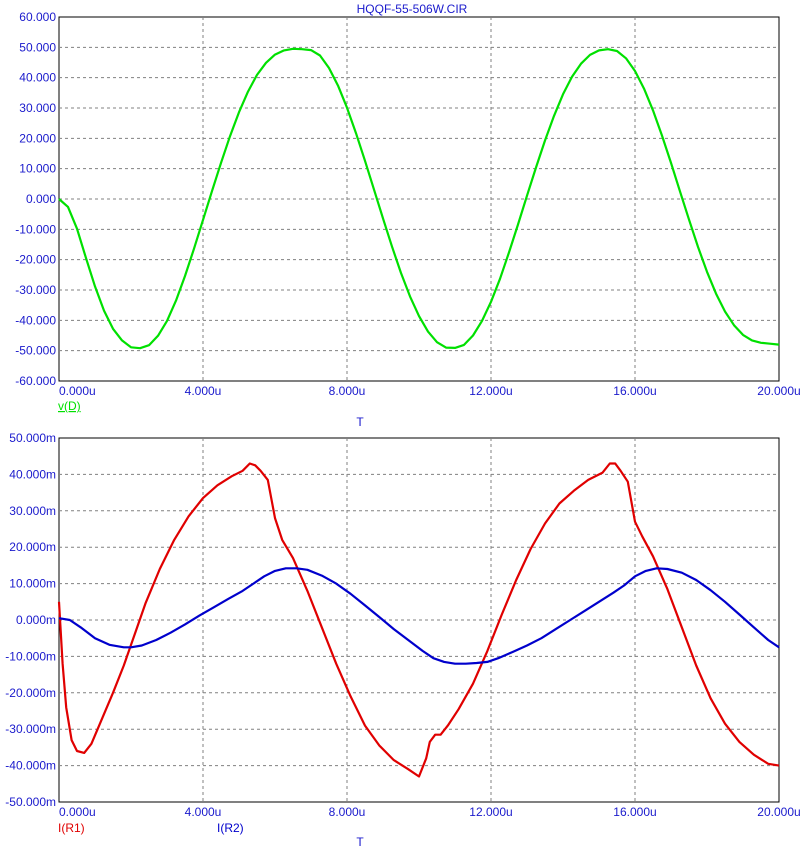 This screenshot has height=852, width=810. I want to click on bottom-y-tick-label: -10.000m, so click(30, 656).